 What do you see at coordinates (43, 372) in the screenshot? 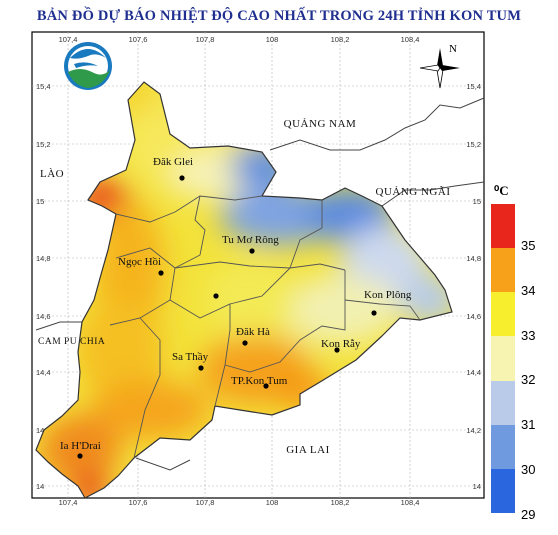
I see `lat-left-label: 14,4` at bounding box center [43, 372].